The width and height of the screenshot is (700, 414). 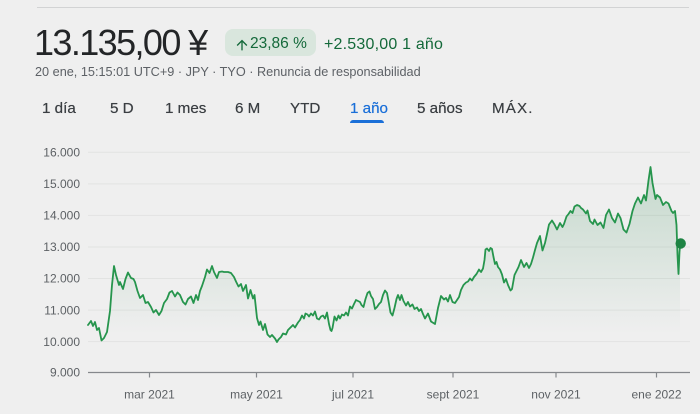 I want to click on svg-text: jul 2021, so click(x=352, y=395).